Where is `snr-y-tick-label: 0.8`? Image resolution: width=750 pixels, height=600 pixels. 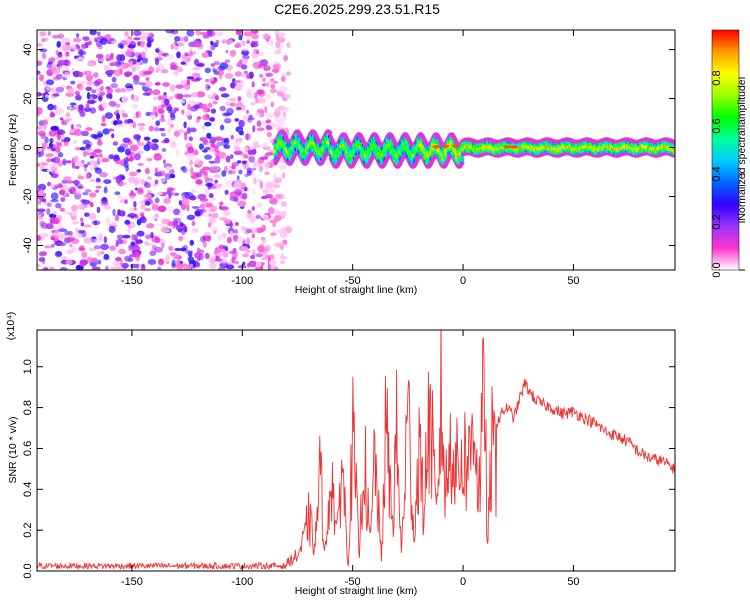
snr-y-tick-label: 0.8 is located at coordinates (28, 407).